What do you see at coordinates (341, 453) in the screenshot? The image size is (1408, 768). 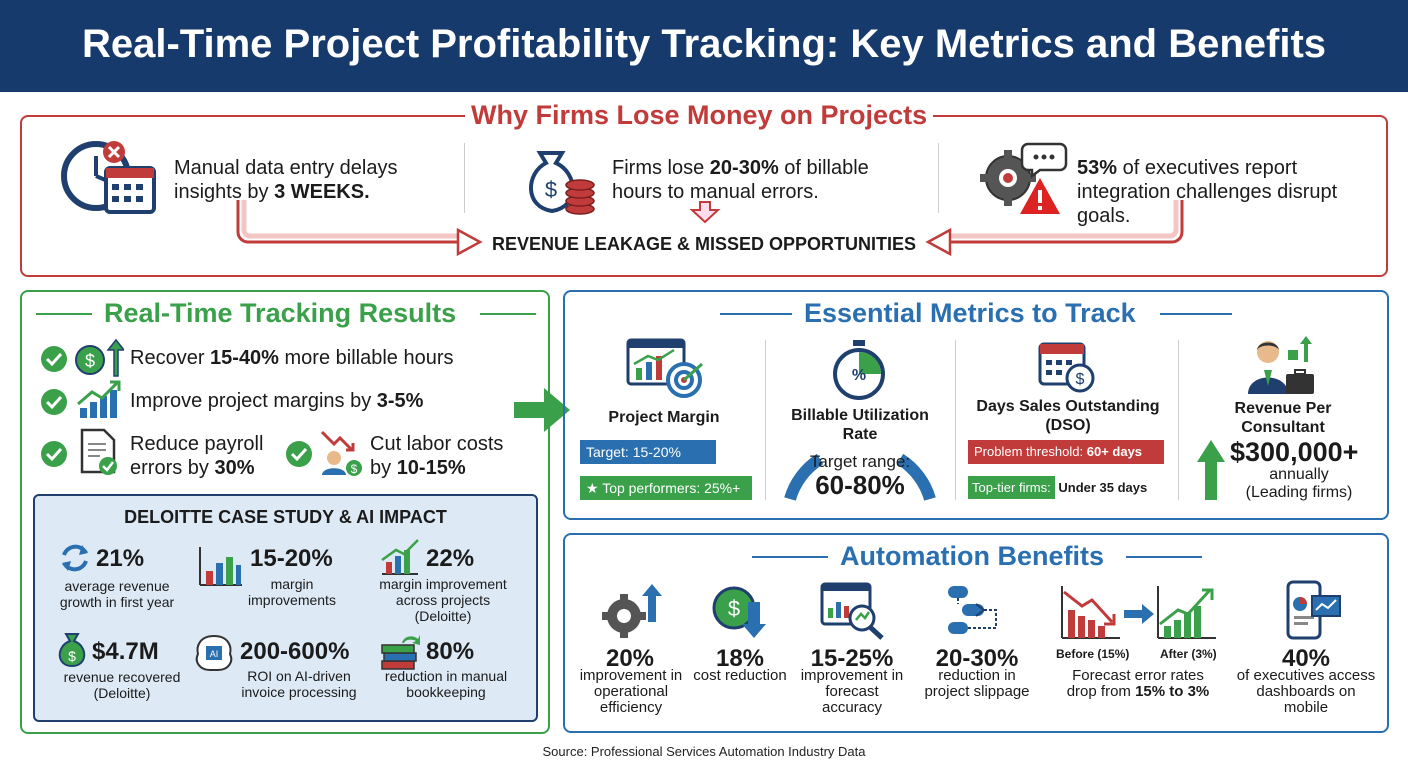 I see `worker-down-arrow-icon: $` at bounding box center [341, 453].